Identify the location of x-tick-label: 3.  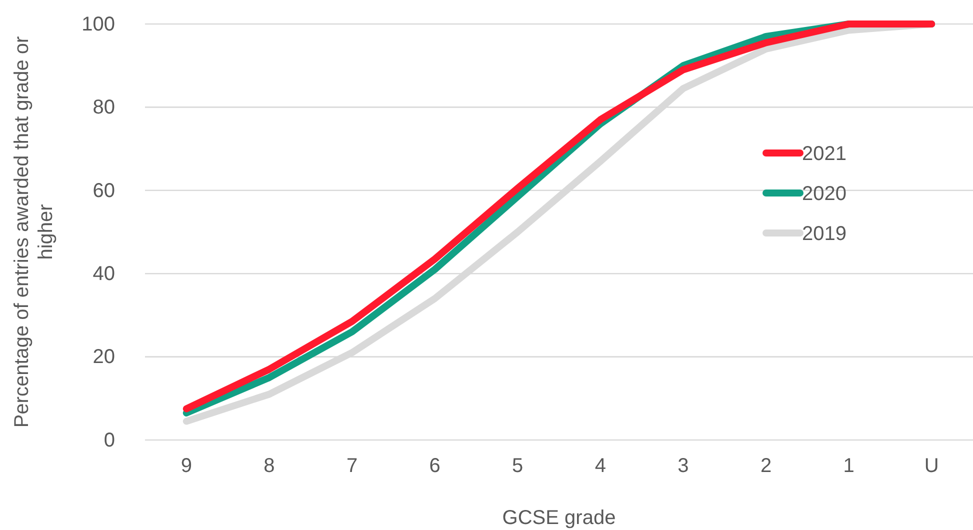
(683, 466).